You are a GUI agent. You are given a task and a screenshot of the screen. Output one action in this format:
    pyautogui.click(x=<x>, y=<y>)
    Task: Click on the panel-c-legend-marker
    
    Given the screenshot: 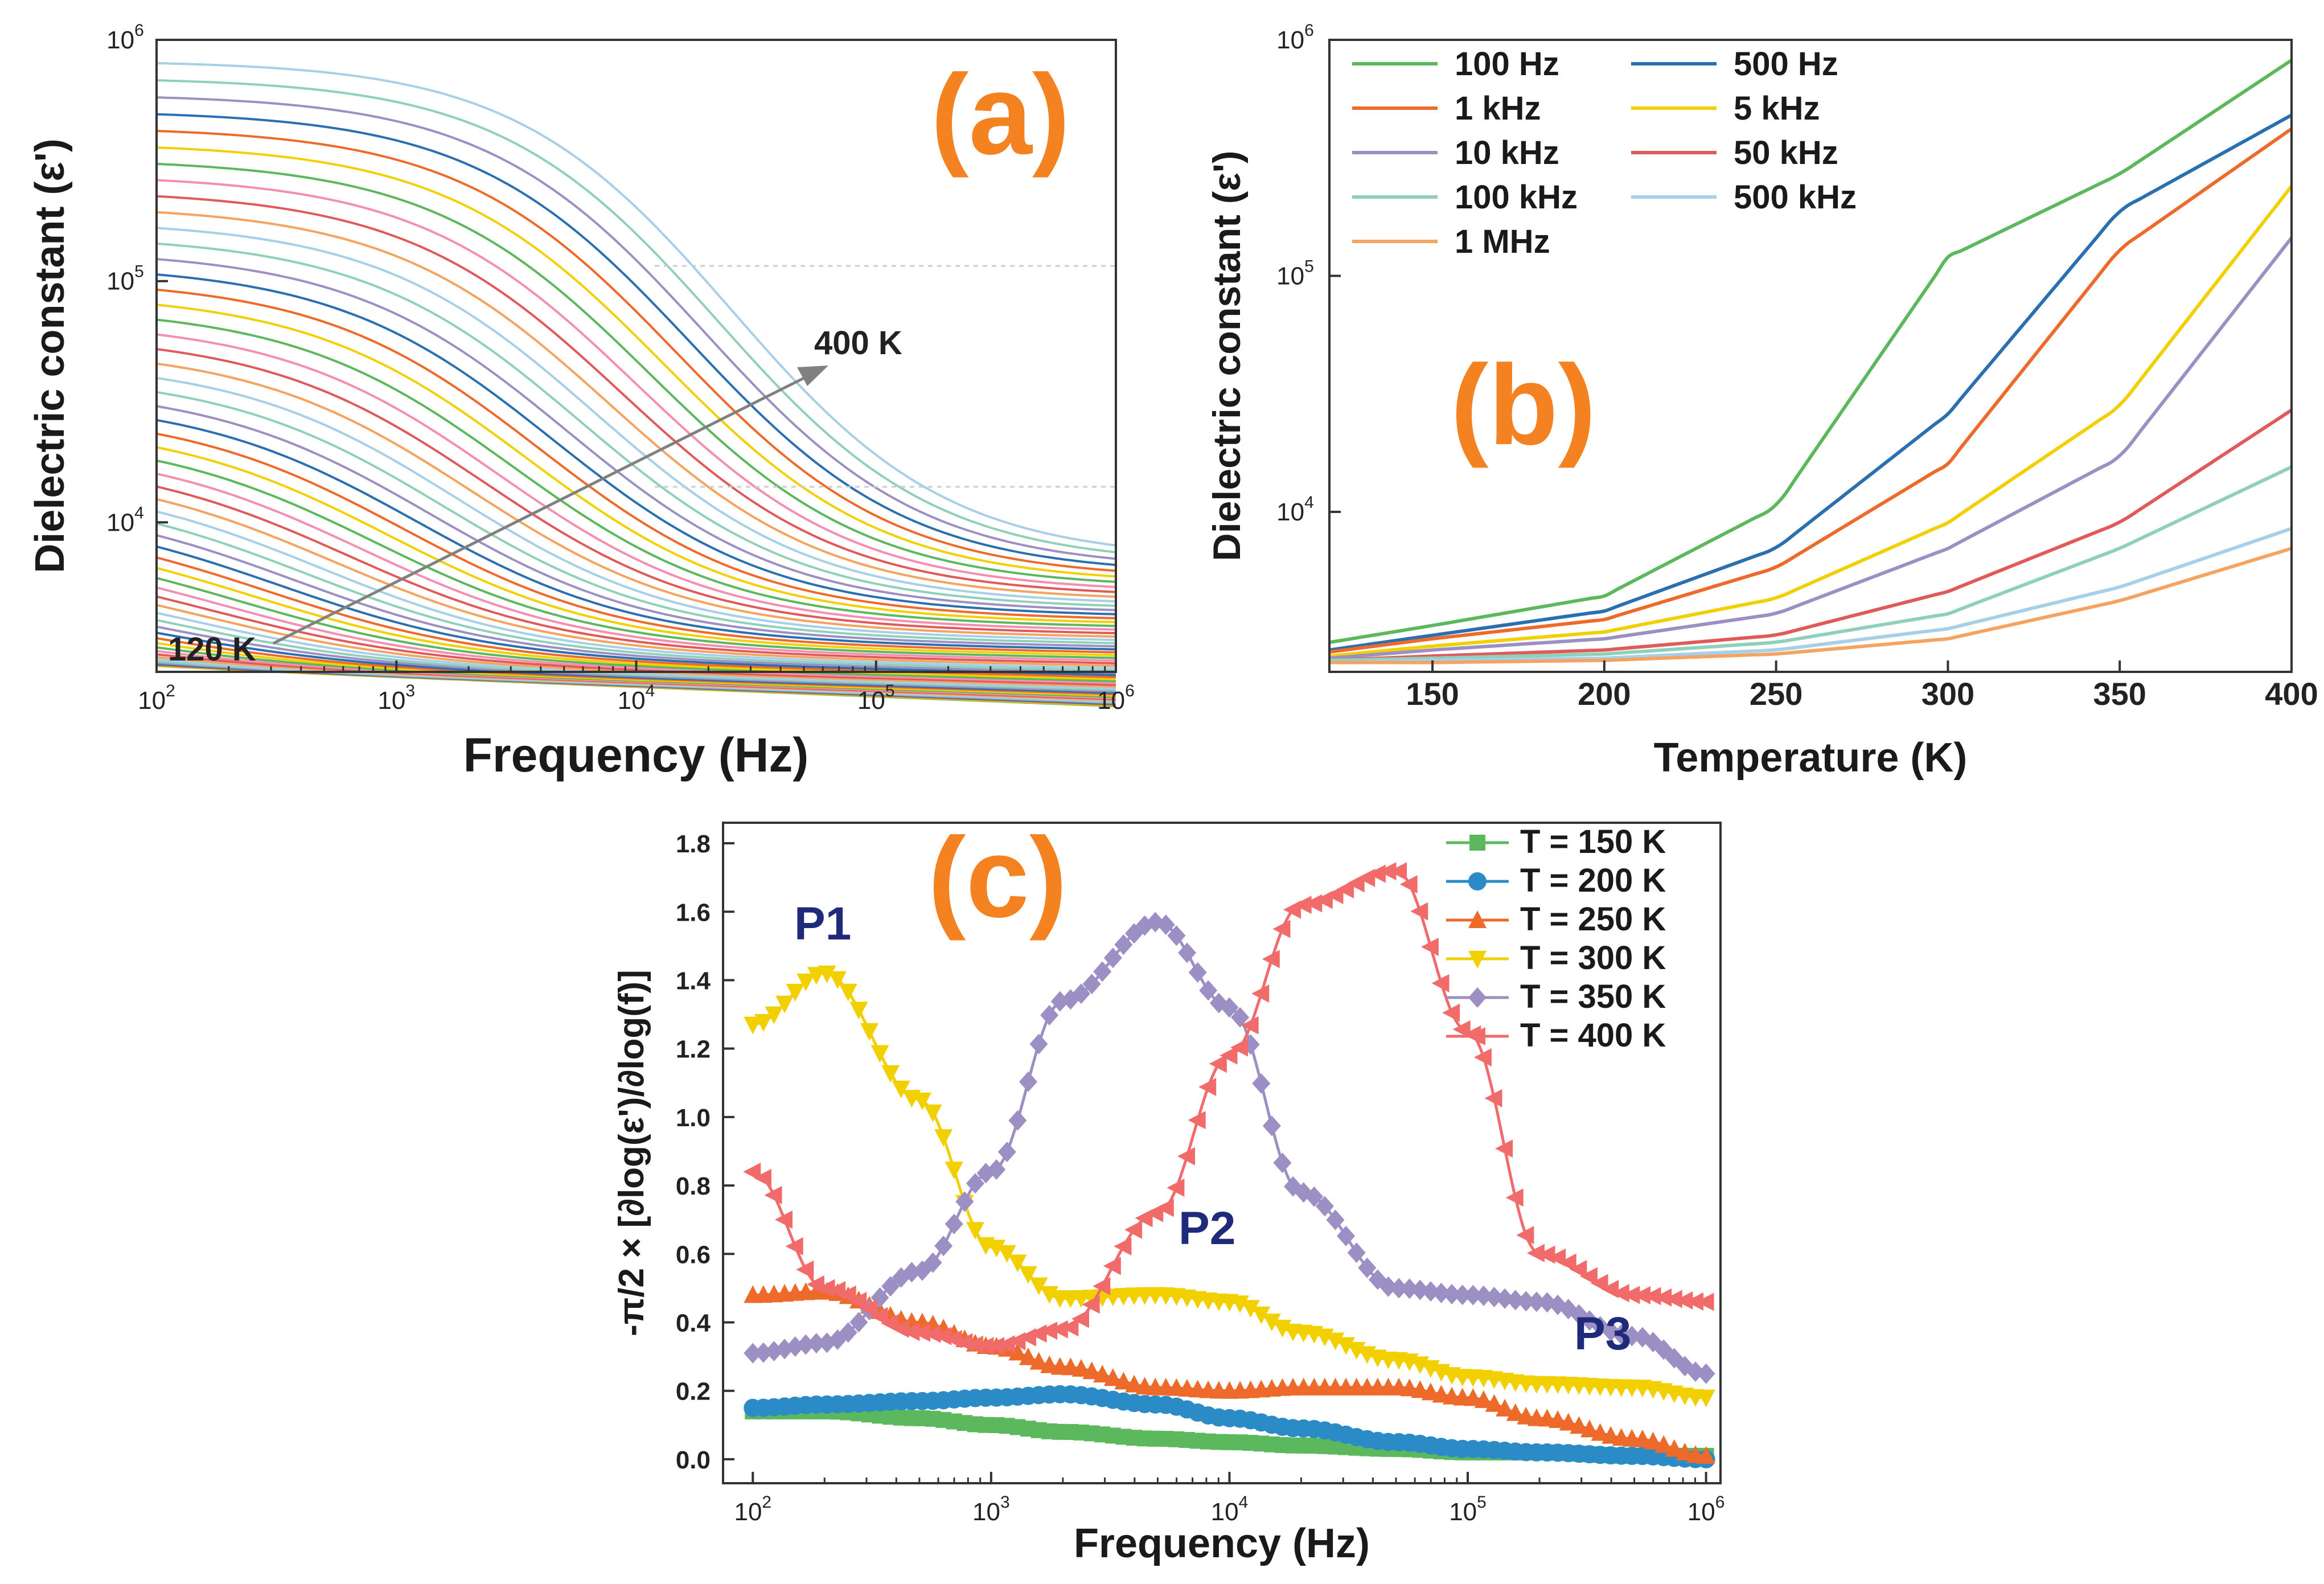 What is the action you would take?
    pyautogui.click(x=1478, y=960)
    